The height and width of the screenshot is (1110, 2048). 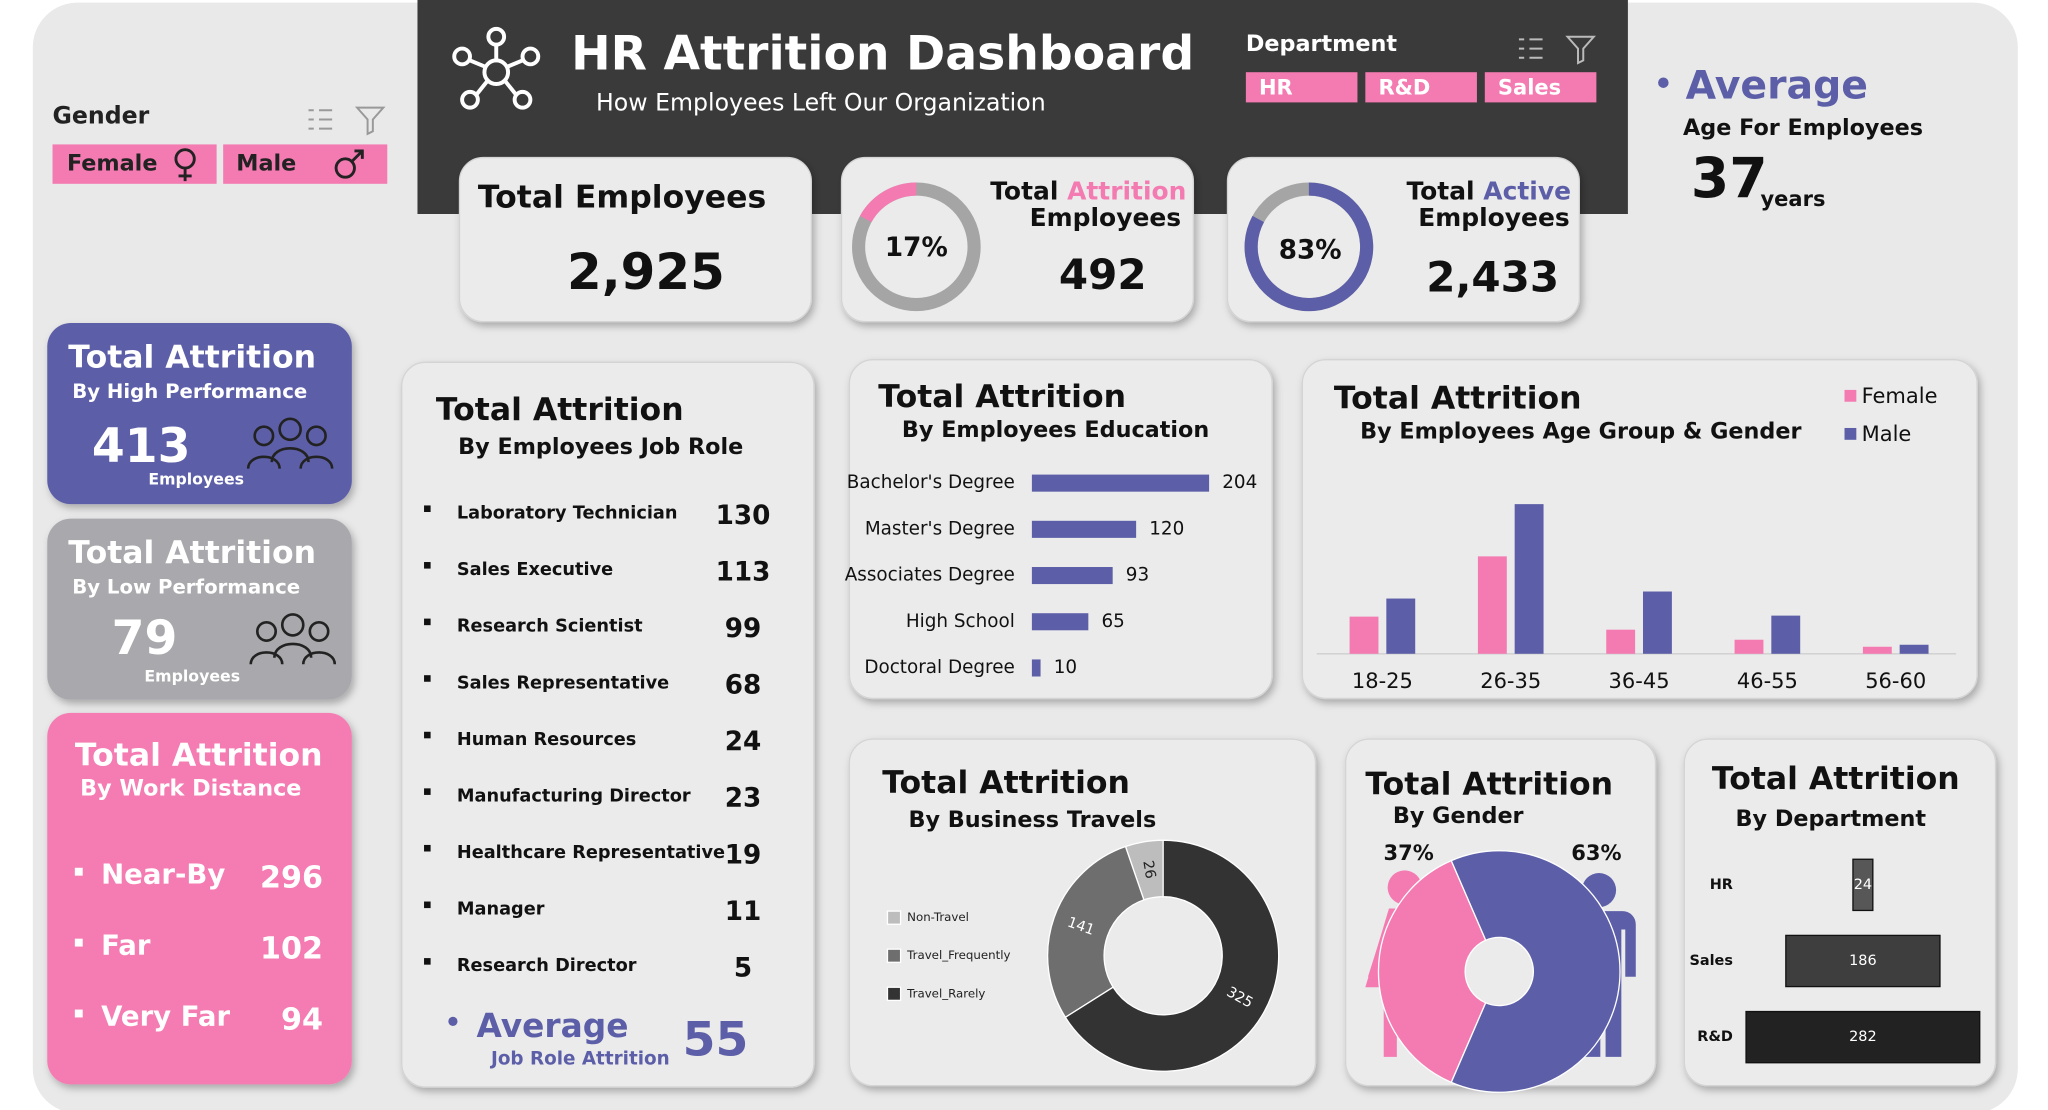 What do you see at coordinates (190, 789) in the screenshot?
I see `card-subtitle: By Work Distance` at bounding box center [190, 789].